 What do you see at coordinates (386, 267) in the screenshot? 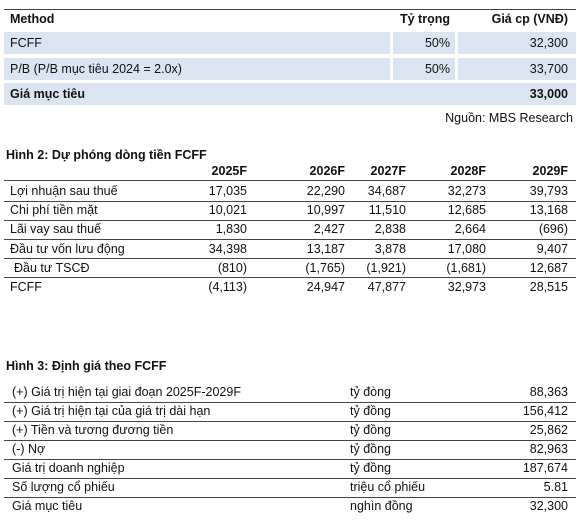
I see `cell-text: (1,921)` at bounding box center [386, 267].